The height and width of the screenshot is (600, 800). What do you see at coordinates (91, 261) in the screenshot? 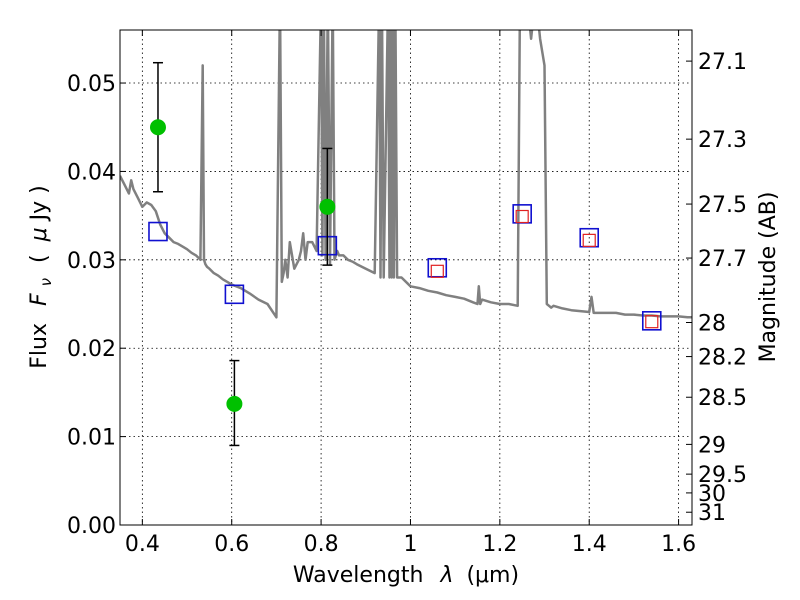
I see `y-tick-label: 0.03` at bounding box center [91, 261].